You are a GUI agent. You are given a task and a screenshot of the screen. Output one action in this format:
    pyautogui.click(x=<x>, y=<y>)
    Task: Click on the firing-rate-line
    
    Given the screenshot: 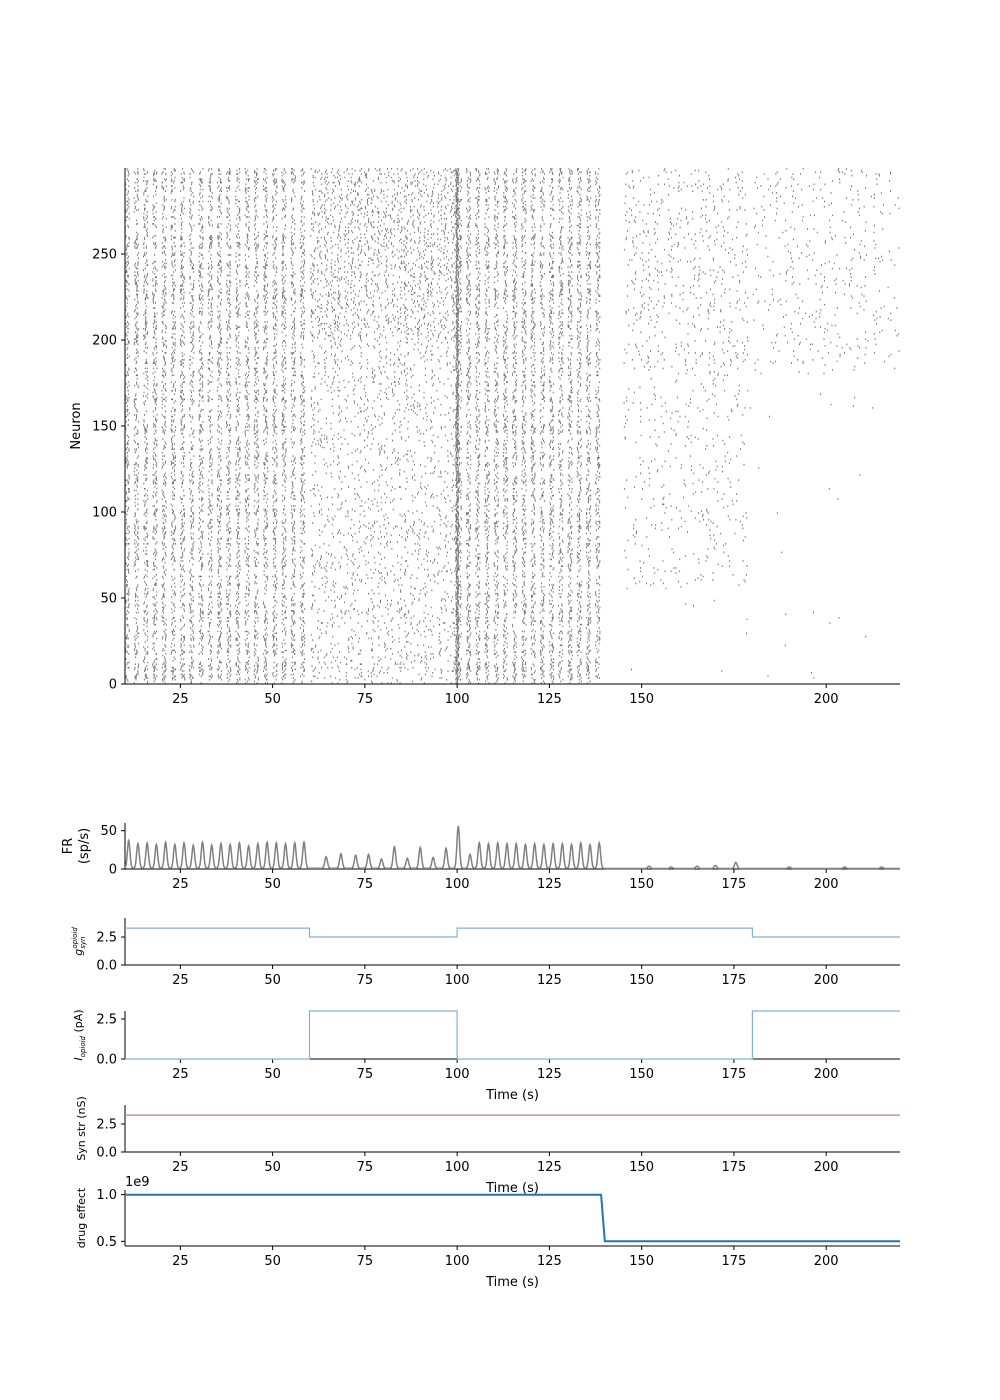 What is the action you would take?
    pyautogui.click(x=512, y=847)
    